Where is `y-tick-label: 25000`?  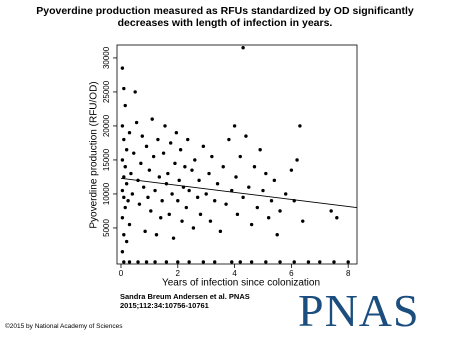
y-tick-label: 25000 is located at coordinates (106, 91).